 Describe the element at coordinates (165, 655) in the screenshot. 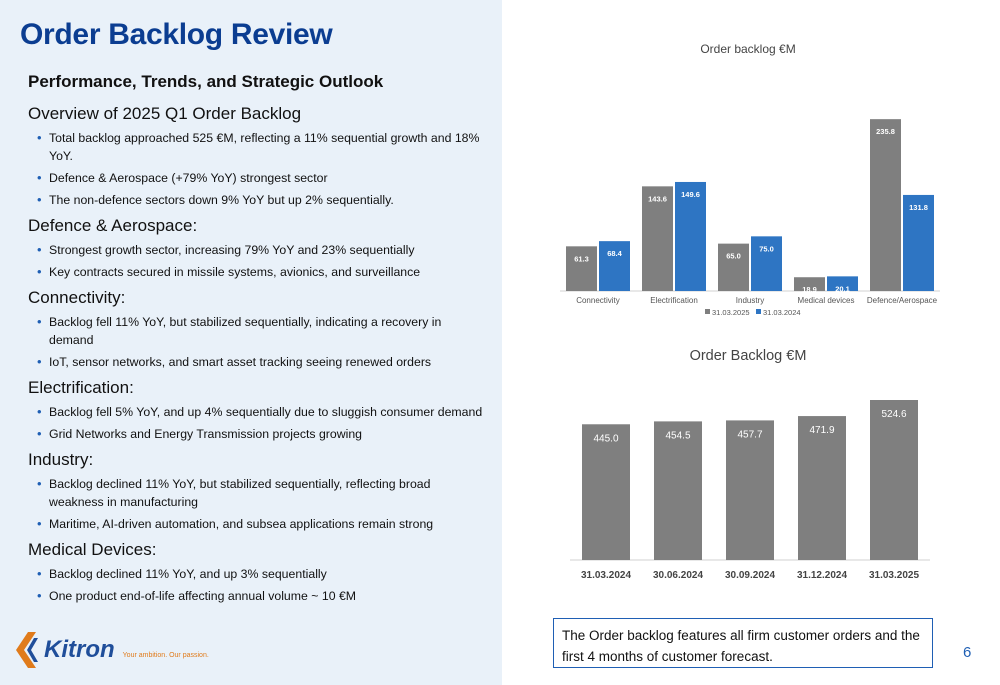

I see `logo-tagline: Your ambition. Our passion.` at that location.